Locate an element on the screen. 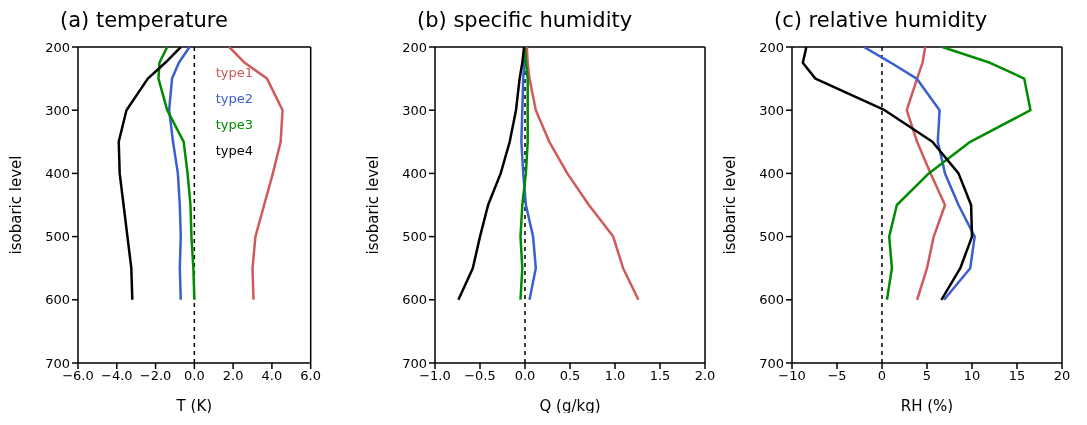 This screenshot has height=425, width=1087. x-tick-label: −5 is located at coordinates (837, 376).